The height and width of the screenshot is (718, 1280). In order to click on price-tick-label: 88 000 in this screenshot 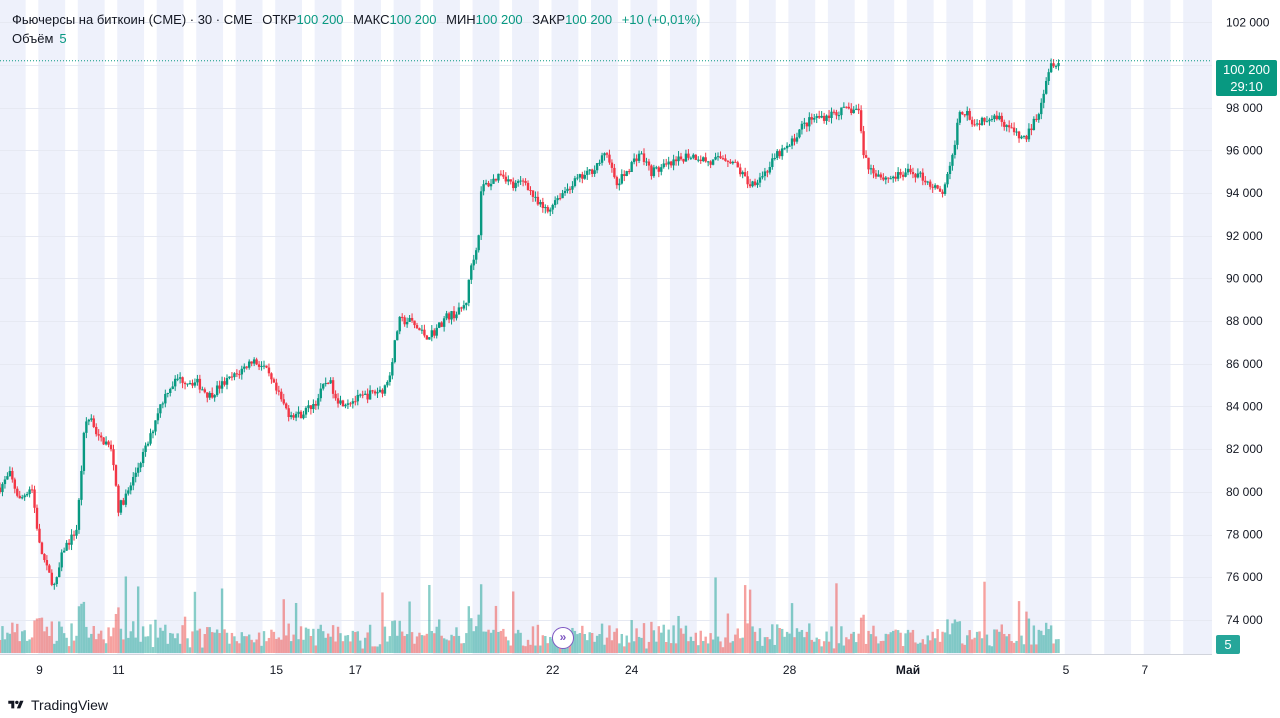, I will do `click(1244, 321)`.